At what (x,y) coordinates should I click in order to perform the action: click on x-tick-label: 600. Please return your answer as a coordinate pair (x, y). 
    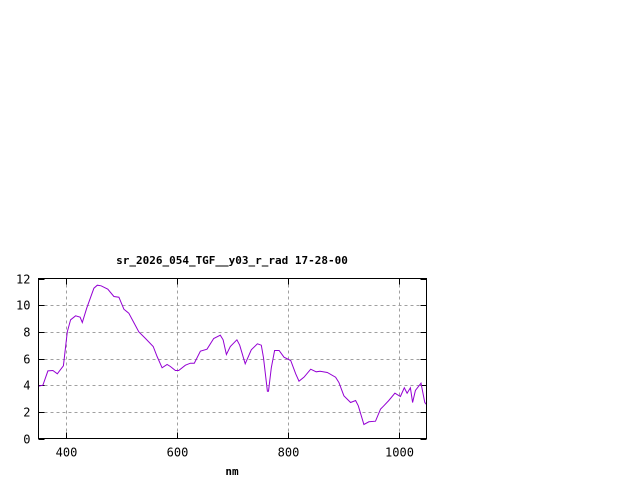
    Looking at the image, I should click on (178, 453).